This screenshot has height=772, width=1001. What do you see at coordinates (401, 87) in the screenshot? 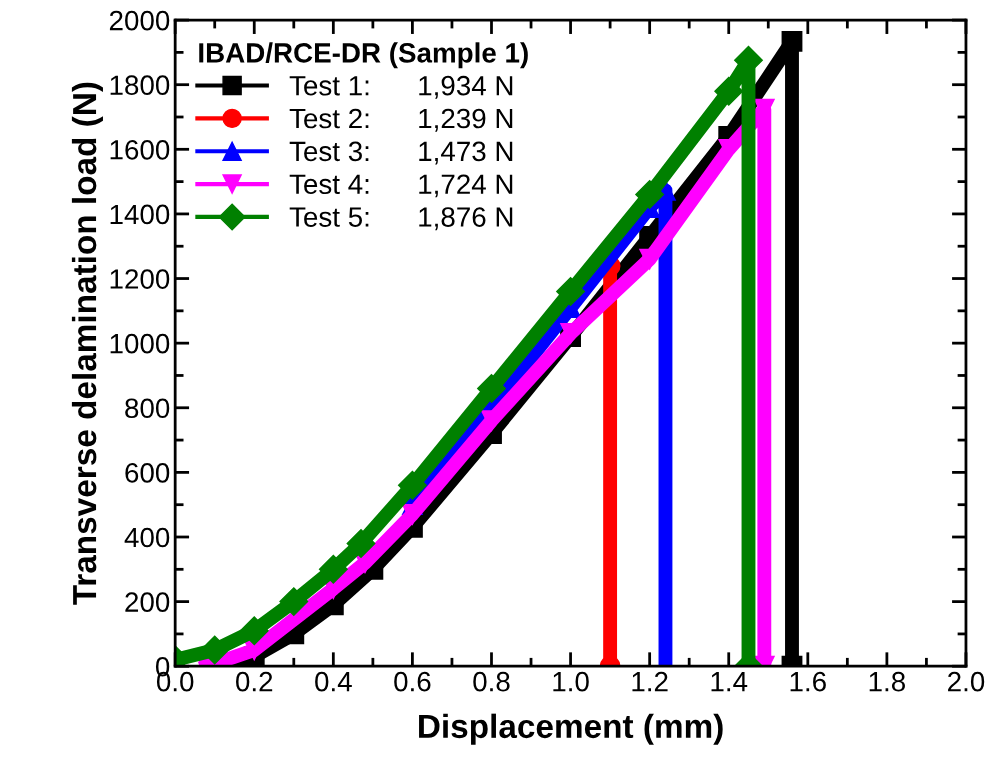
I see `legend-label: Test 1: 1,934 N` at bounding box center [401, 87].